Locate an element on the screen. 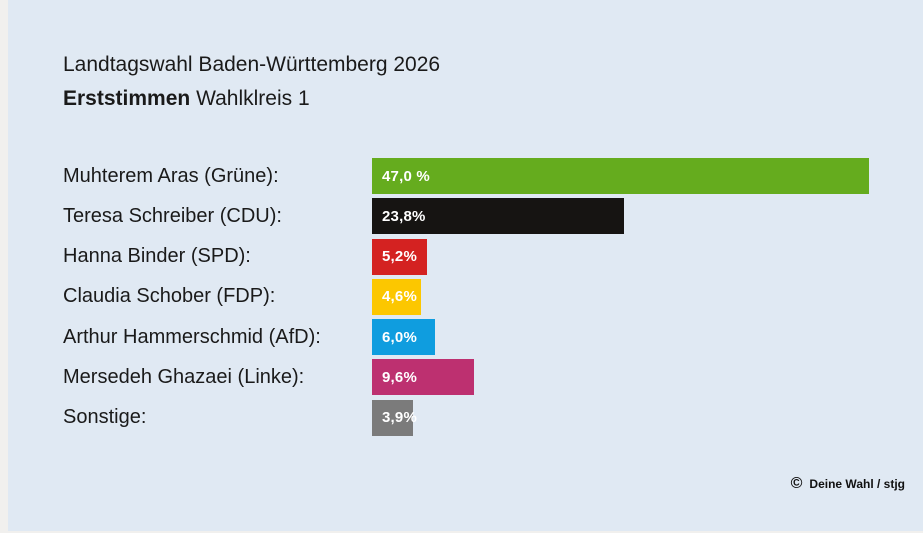  chart-subtitle-bold: Erststimmen is located at coordinates (127, 98).